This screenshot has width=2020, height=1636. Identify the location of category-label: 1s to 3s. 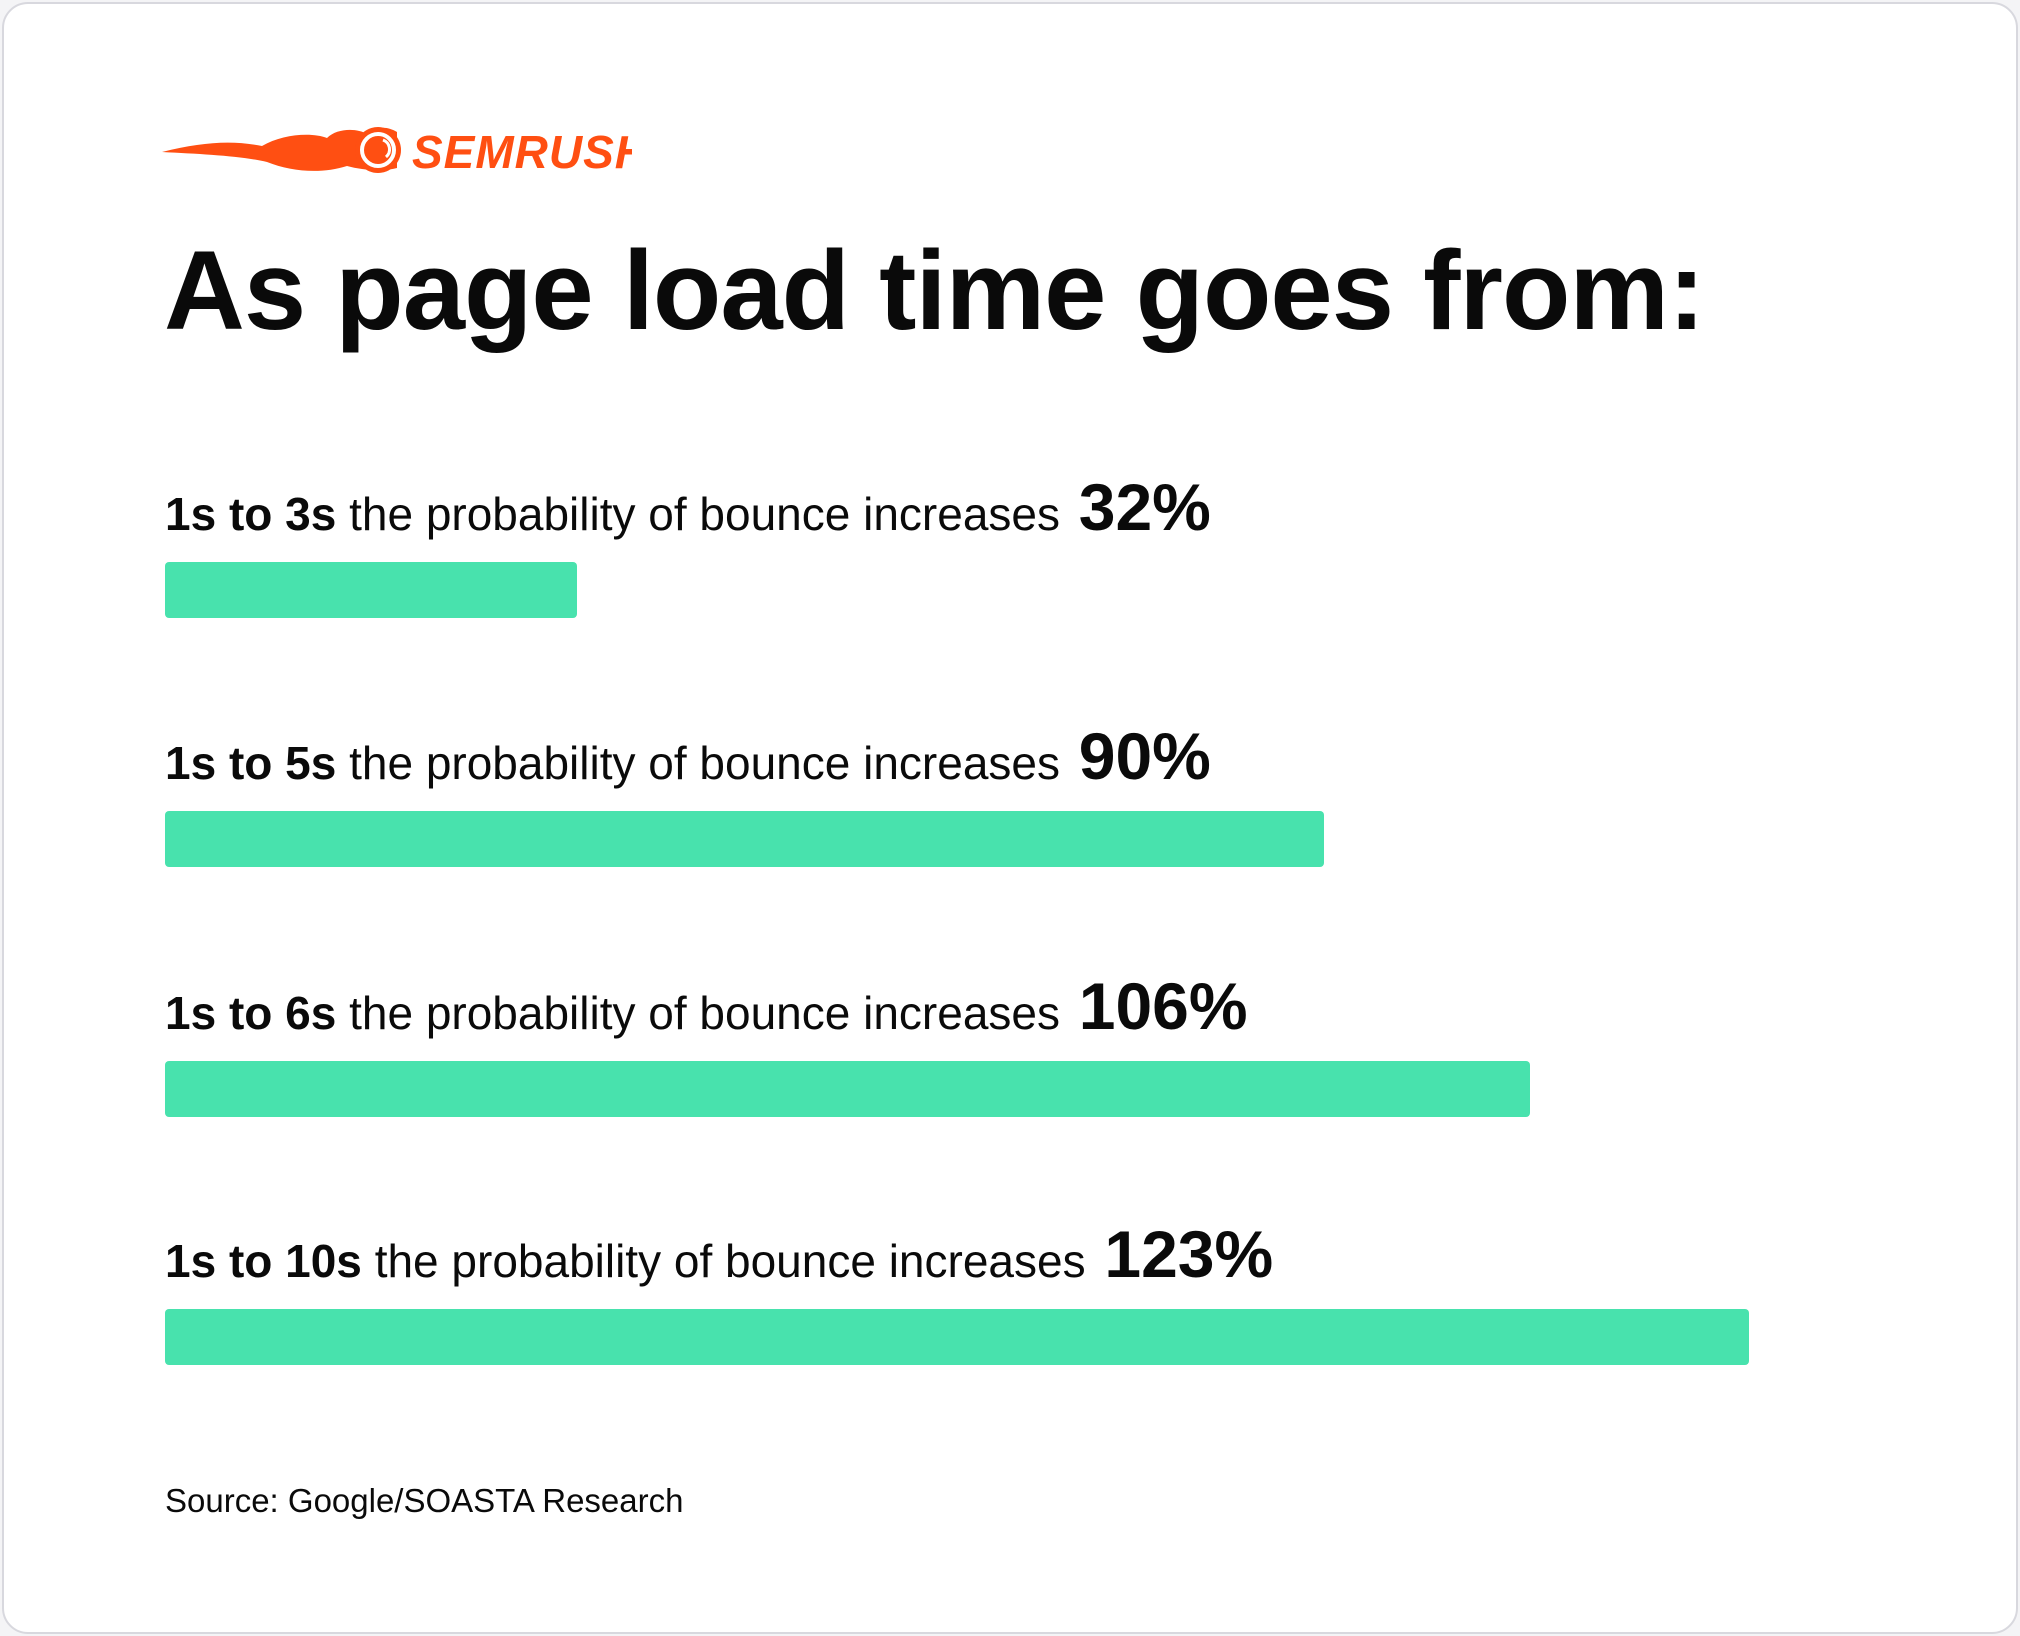
(251, 514).